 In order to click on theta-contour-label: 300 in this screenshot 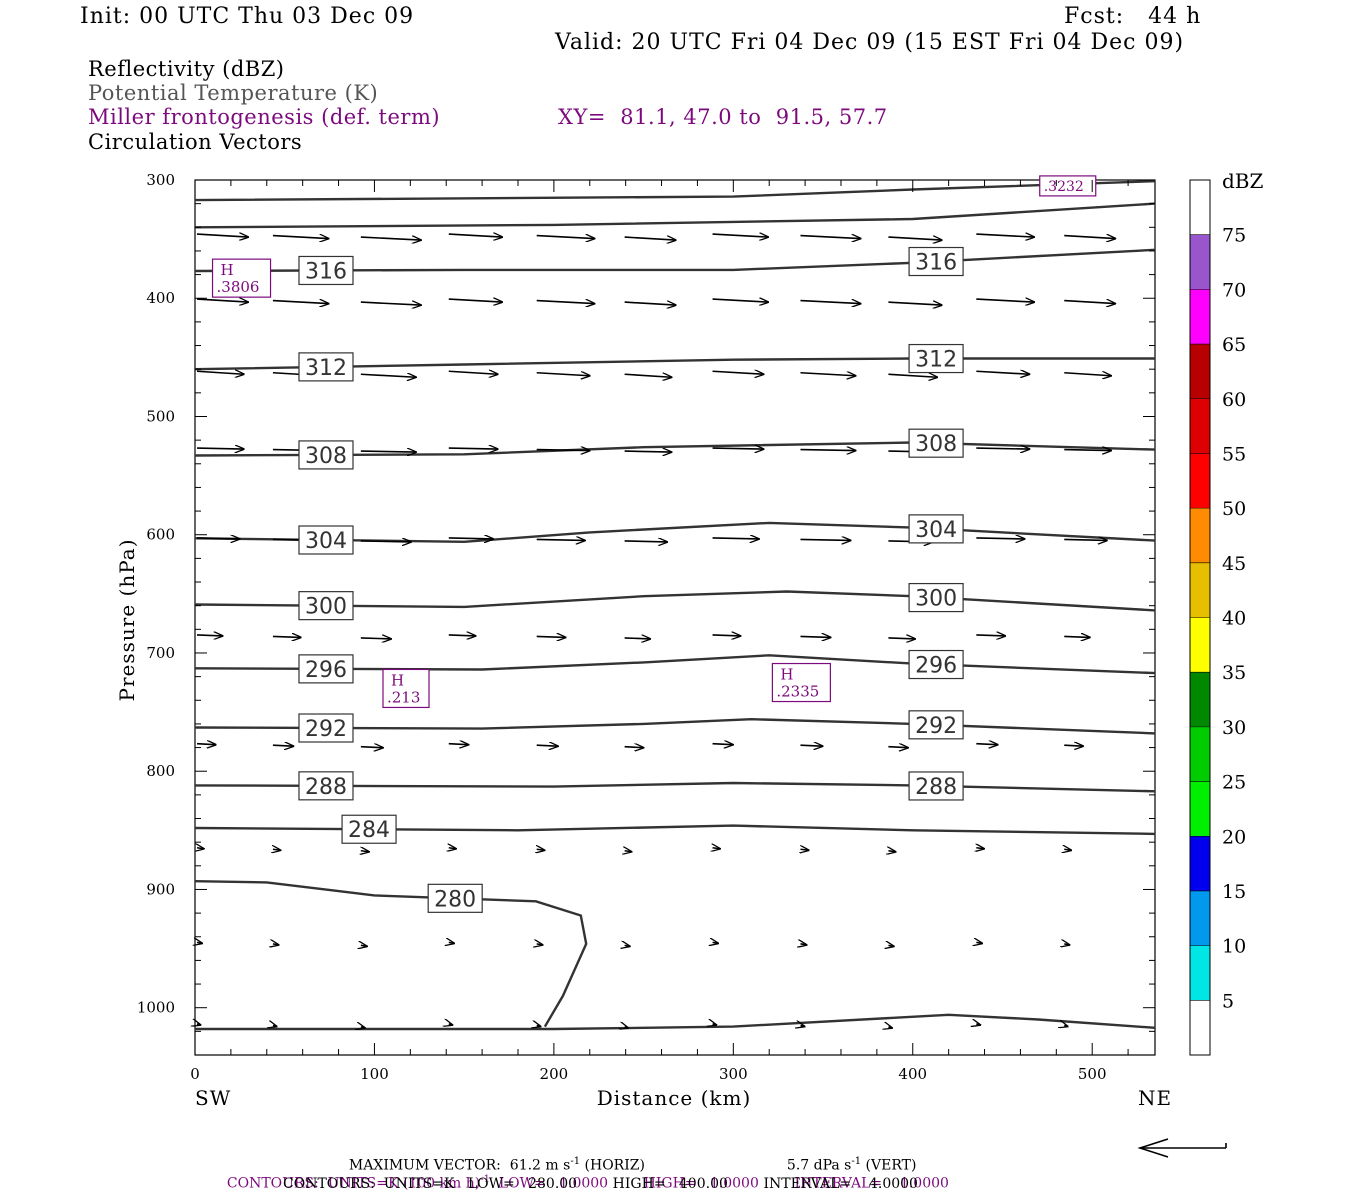, I will do `click(936, 599)`.